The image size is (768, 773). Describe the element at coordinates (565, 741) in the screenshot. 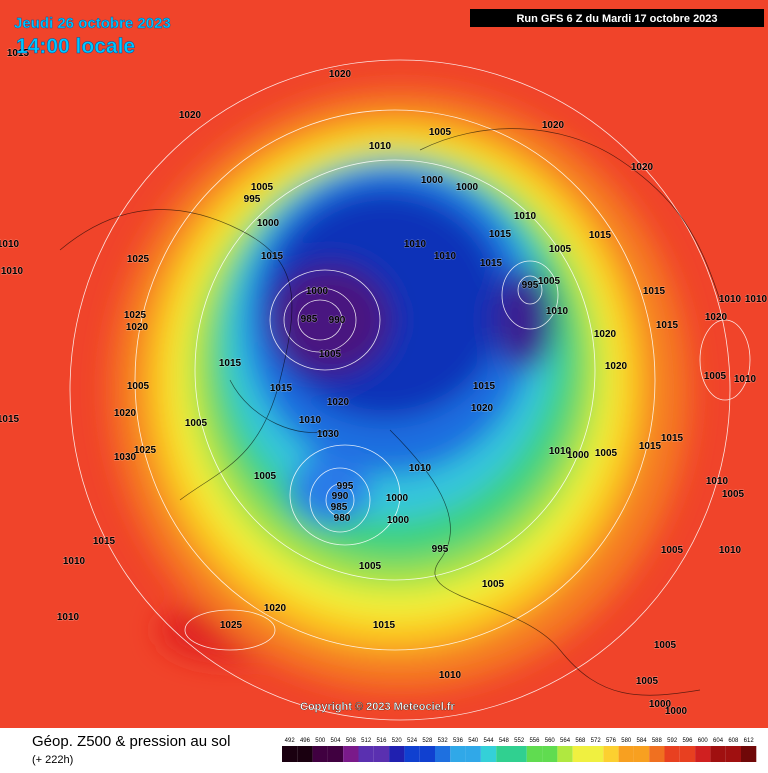

I see `legend-label: 564` at that location.